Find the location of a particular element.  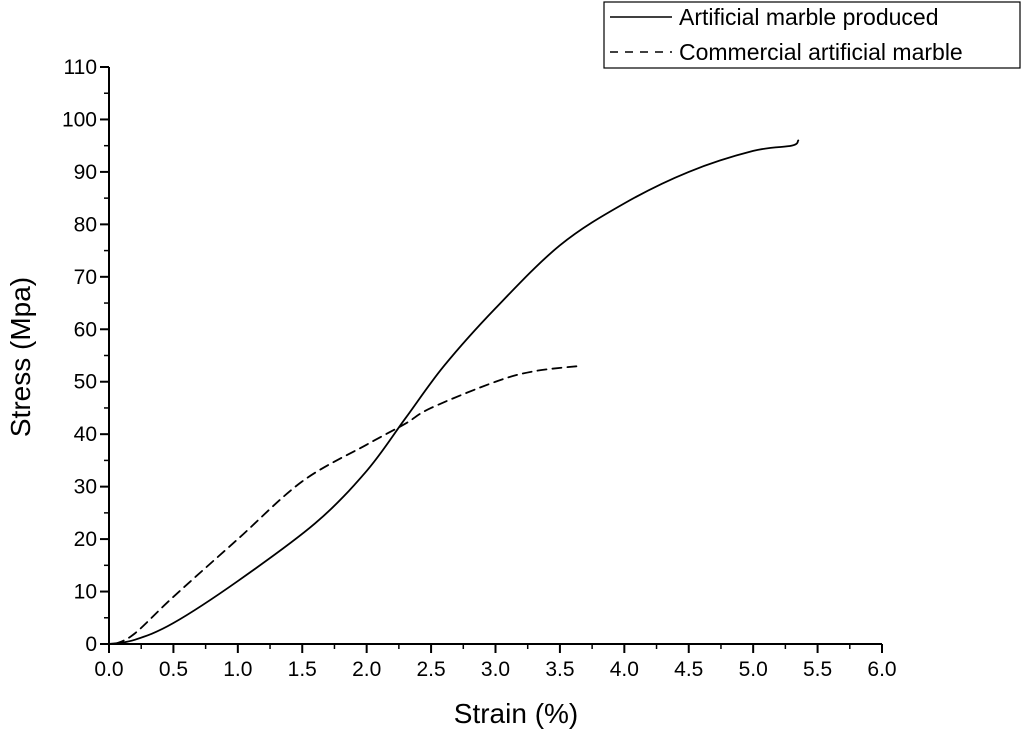

x-tick-label: 1.5 is located at coordinates (302, 669).